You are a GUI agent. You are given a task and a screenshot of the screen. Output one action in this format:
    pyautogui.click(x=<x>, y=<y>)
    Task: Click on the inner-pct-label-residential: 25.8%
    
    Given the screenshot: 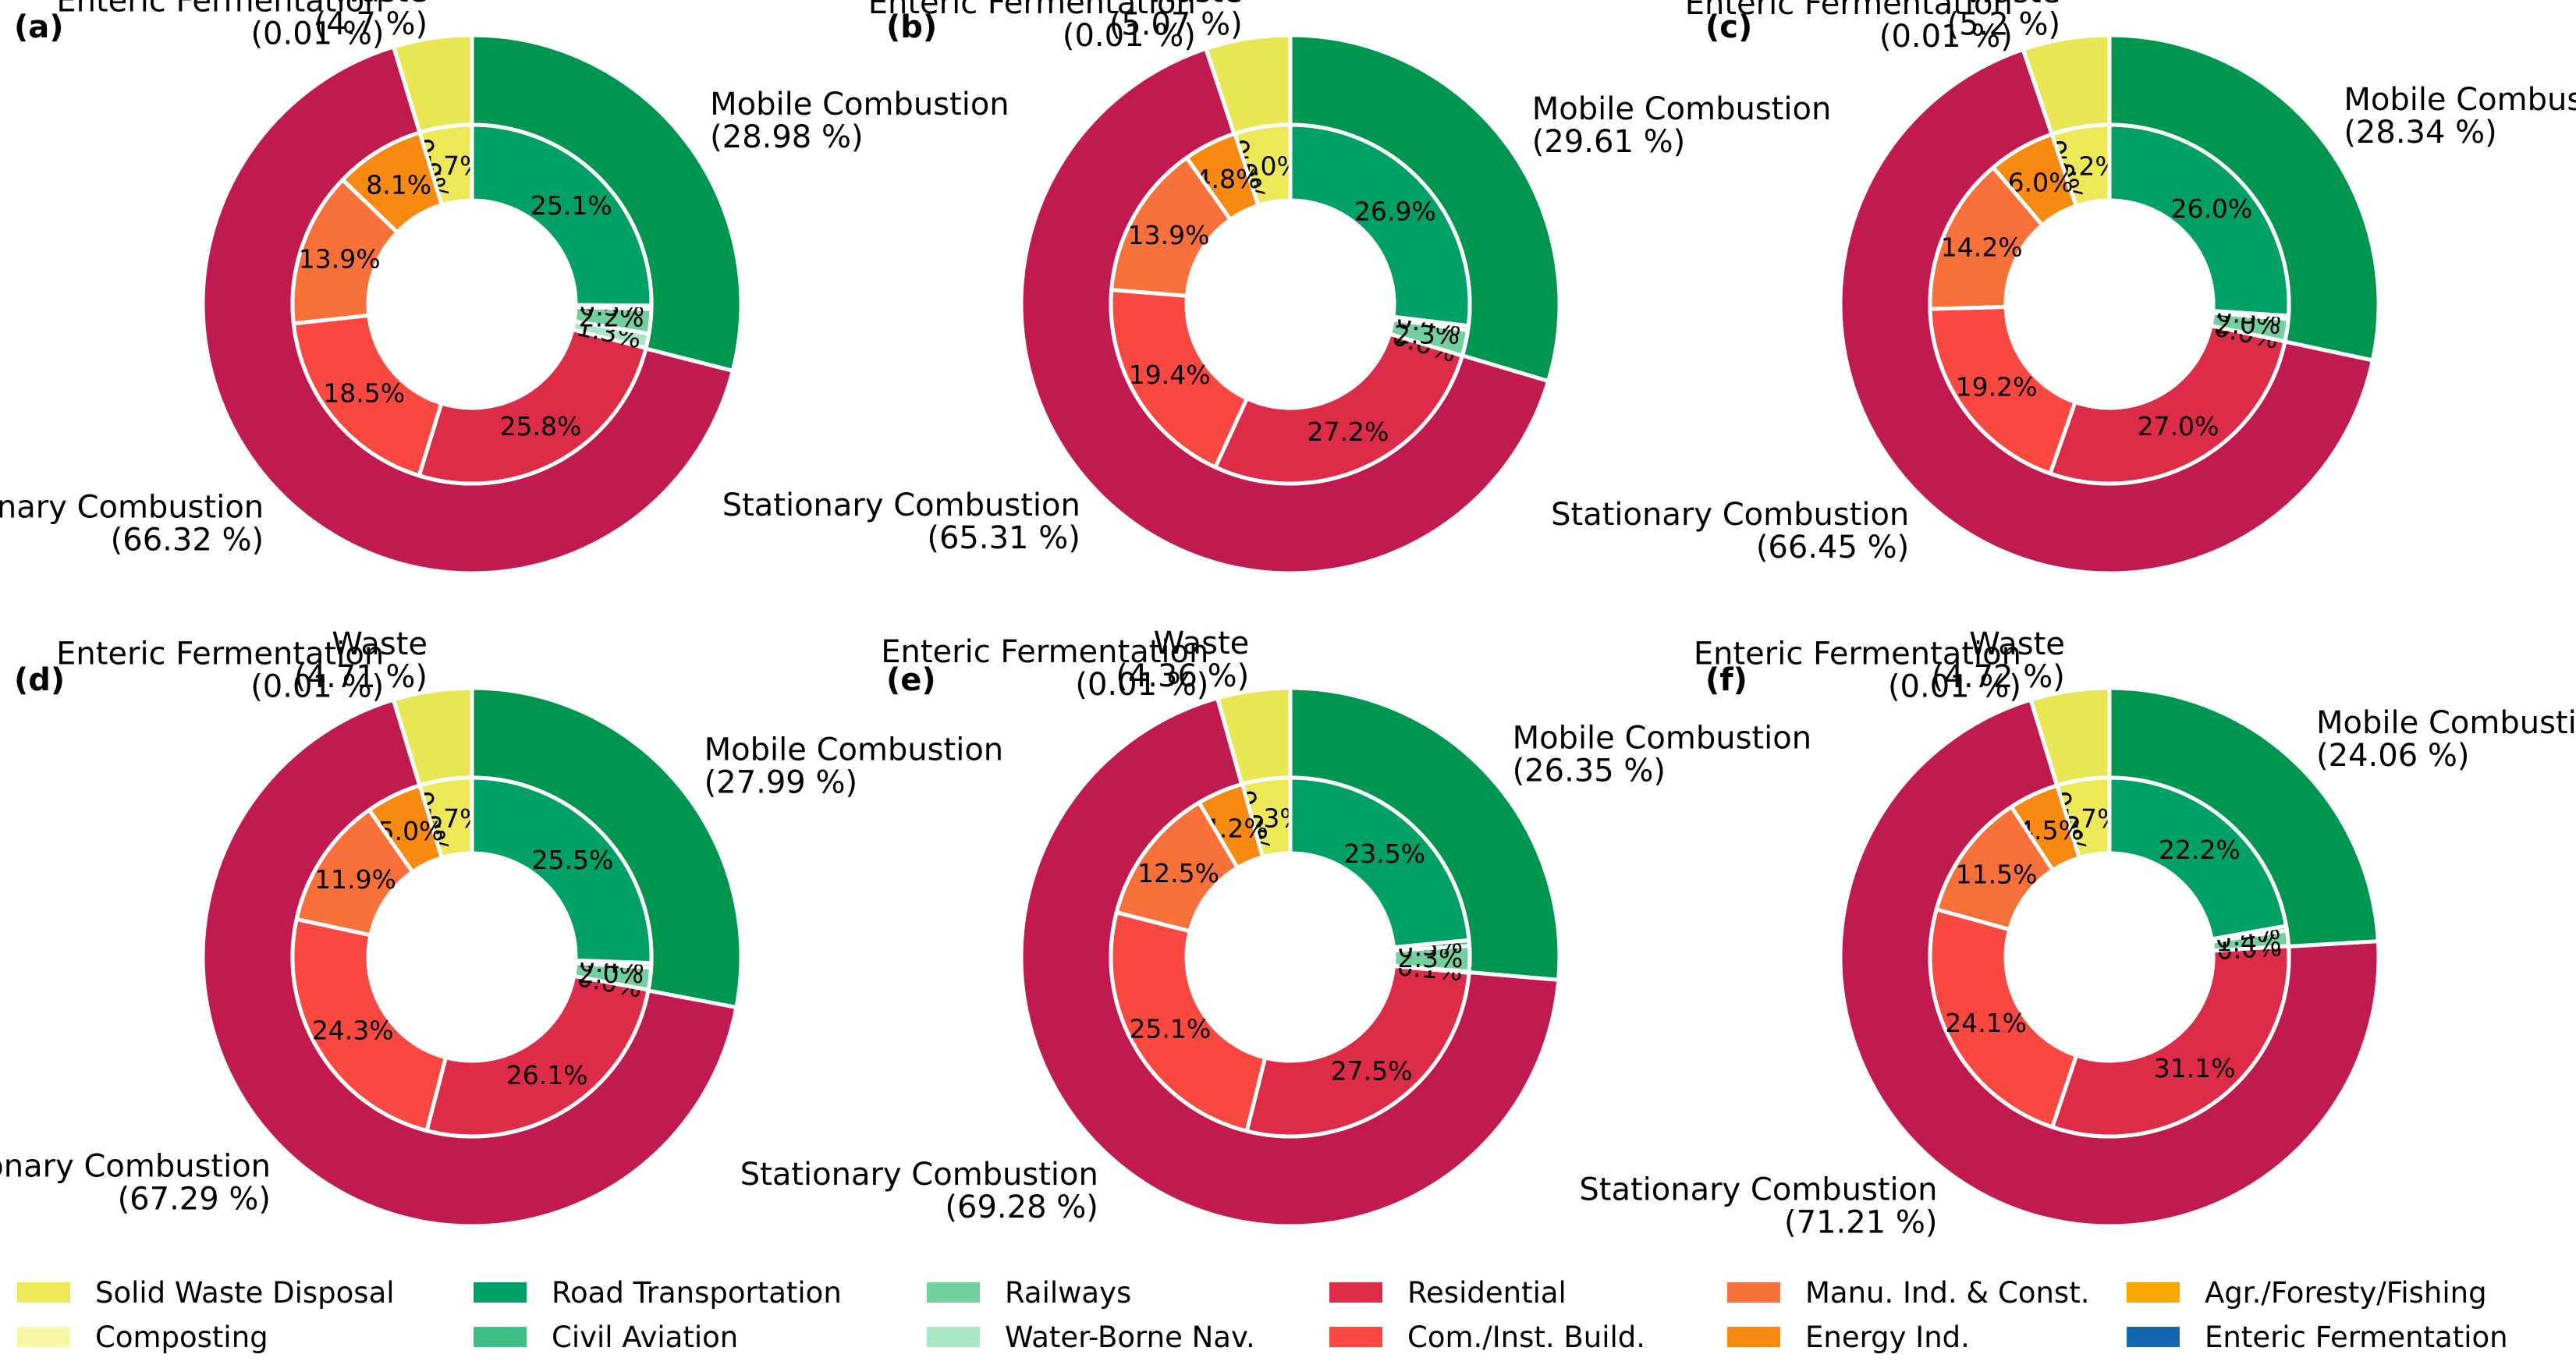 What is the action you would take?
    pyautogui.click(x=541, y=426)
    